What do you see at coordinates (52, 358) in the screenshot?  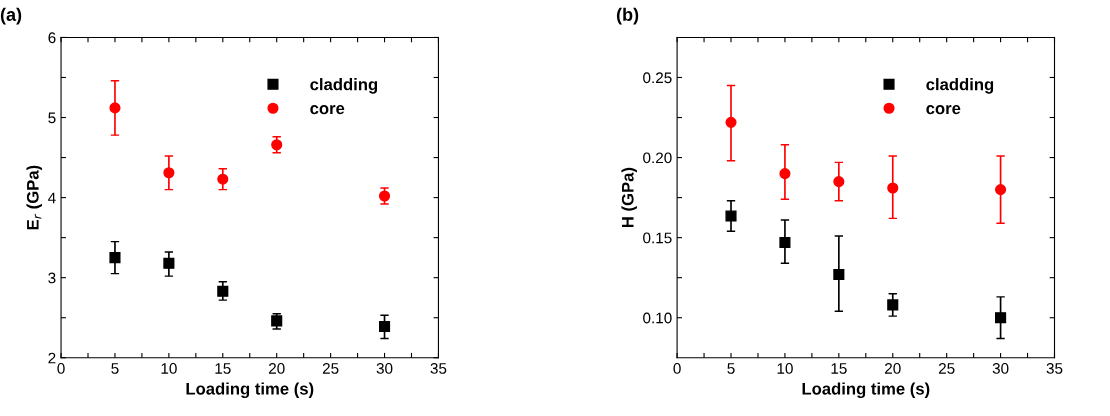 I see `y-tick-label: 2` at bounding box center [52, 358].